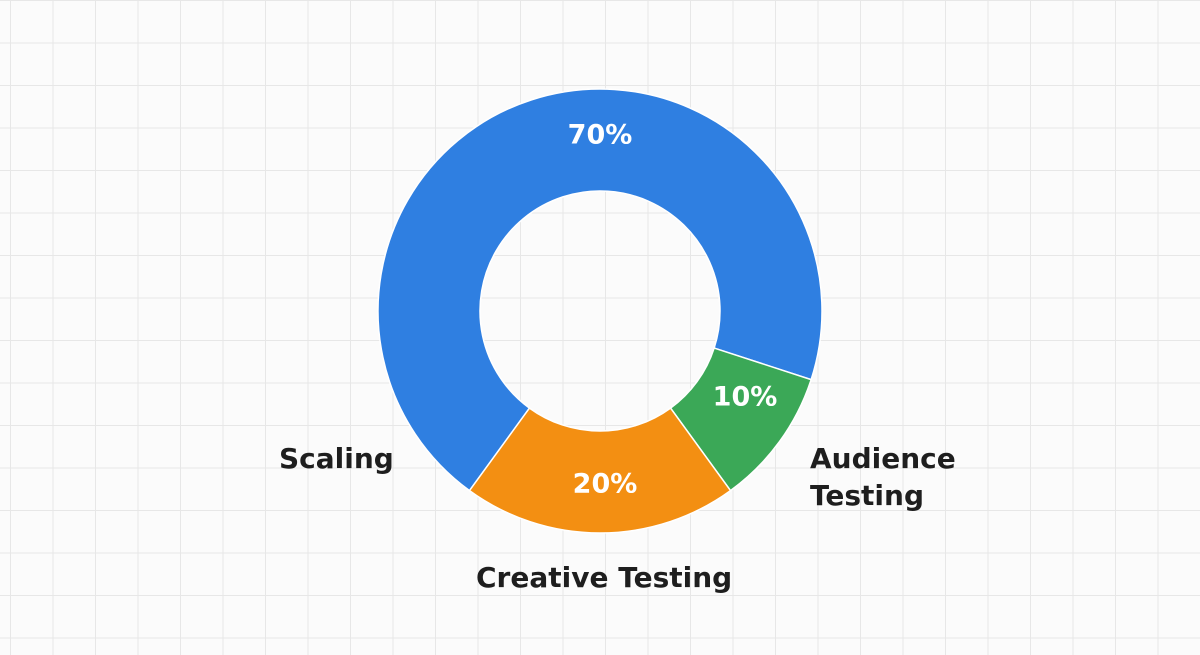 Image resolution: width=1200 pixels, height=655 pixels. I want to click on category-label: Creative Testing, so click(604, 577).